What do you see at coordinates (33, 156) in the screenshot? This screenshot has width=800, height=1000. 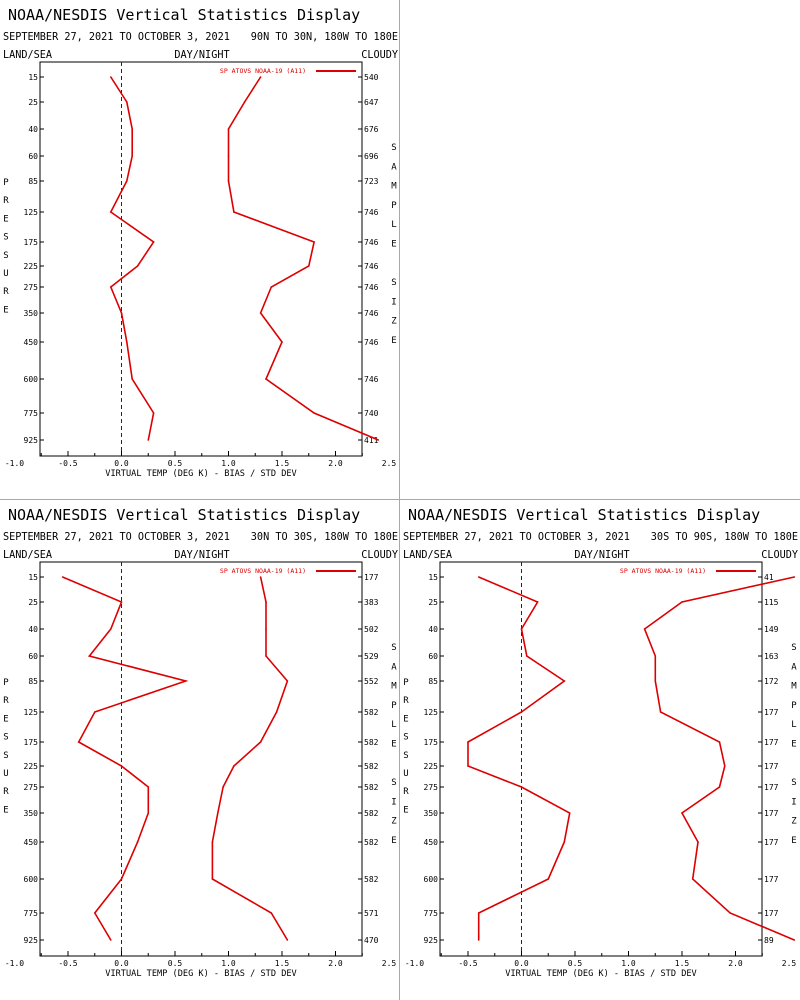 I see `pressure-tick-label: 60` at bounding box center [33, 156].